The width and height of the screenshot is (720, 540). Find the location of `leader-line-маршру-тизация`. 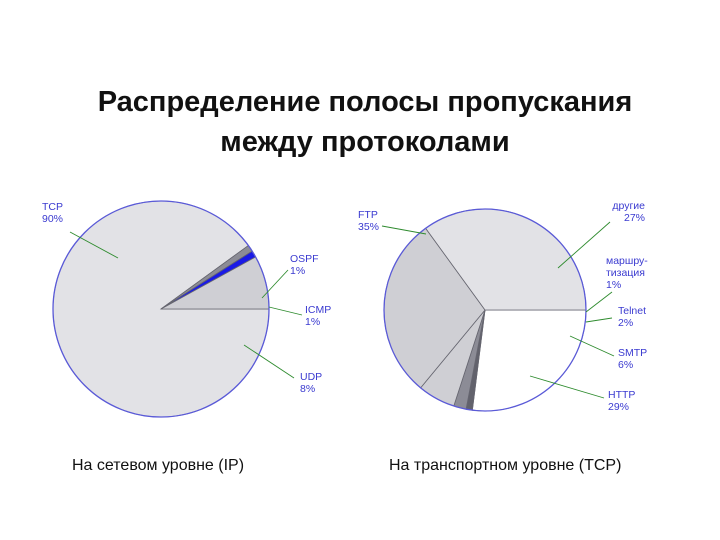

leader-line-маршру-тизация is located at coordinates (599, 302).